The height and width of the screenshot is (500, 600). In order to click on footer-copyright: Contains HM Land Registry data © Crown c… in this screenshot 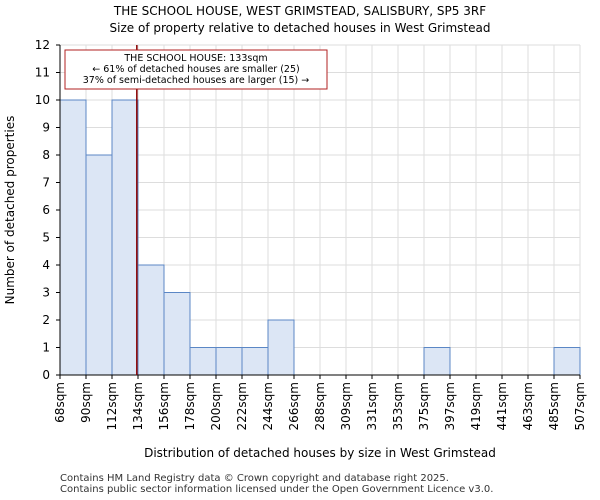, I will do `click(254, 478)`.